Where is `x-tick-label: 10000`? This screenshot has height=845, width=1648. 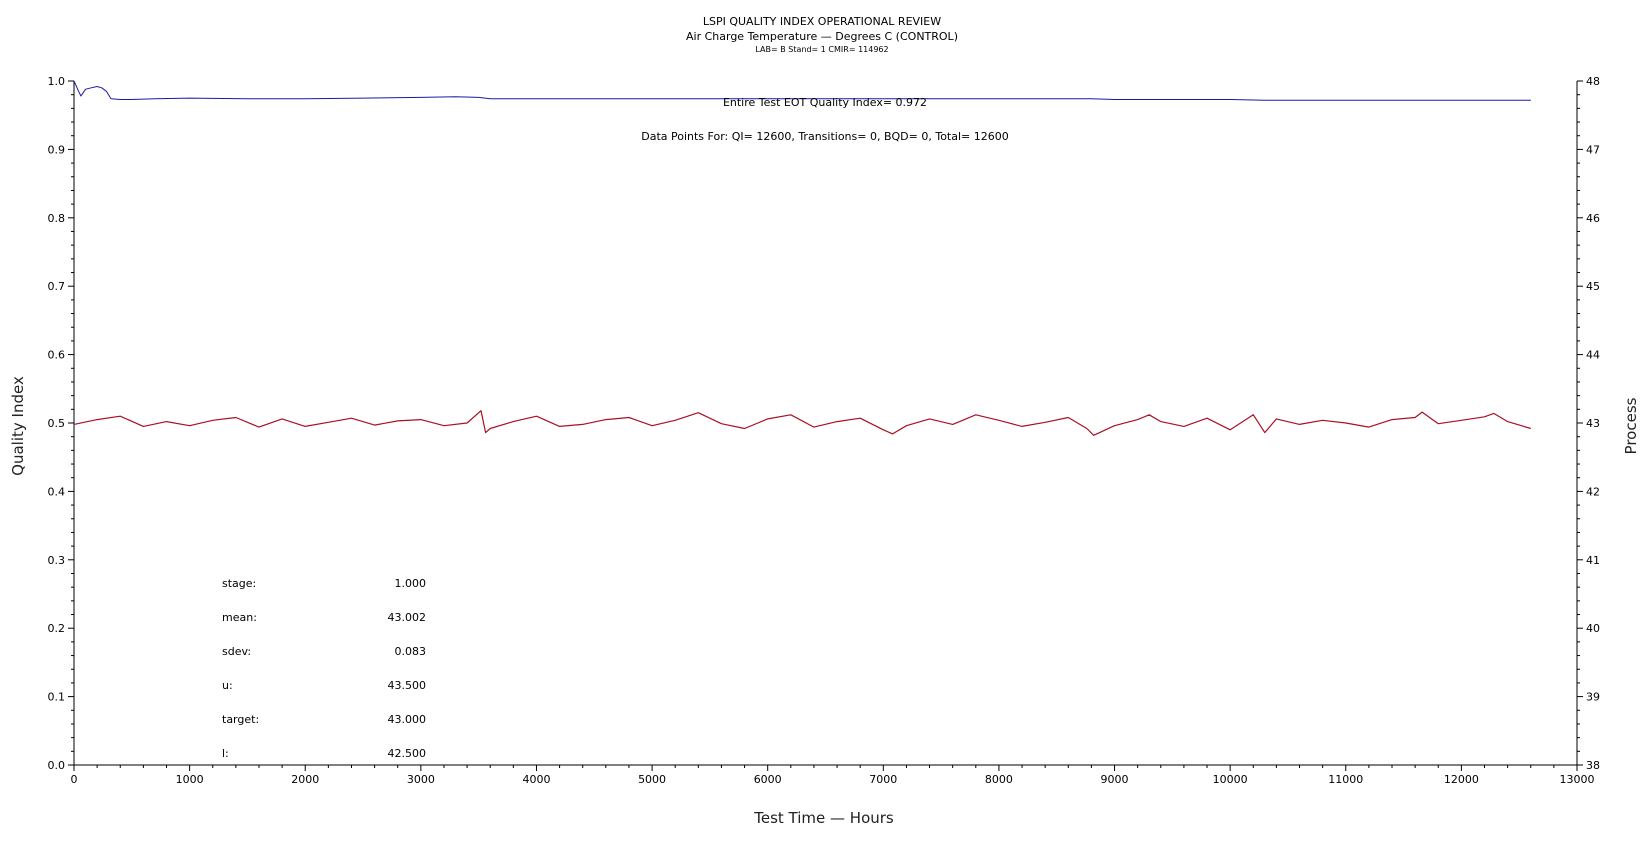
x-tick-label: 10000 is located at coordinates (1230, 779).